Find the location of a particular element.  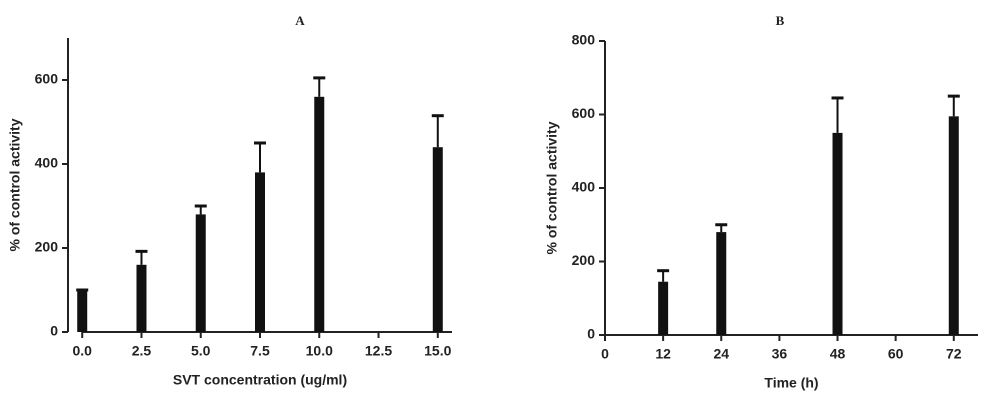

x-tick-label: 12.5 is located at coordinates (378, 351).